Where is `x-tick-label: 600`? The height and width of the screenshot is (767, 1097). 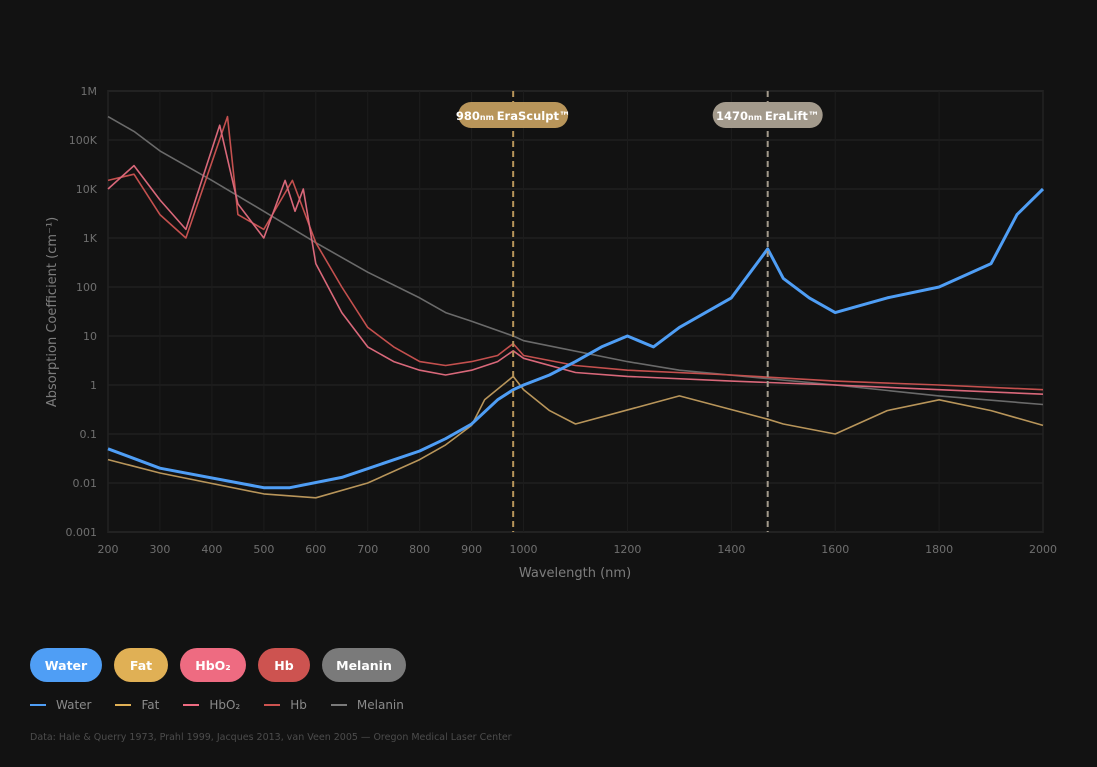 x-tick-label: 600 is located at coordinates (315, 549).